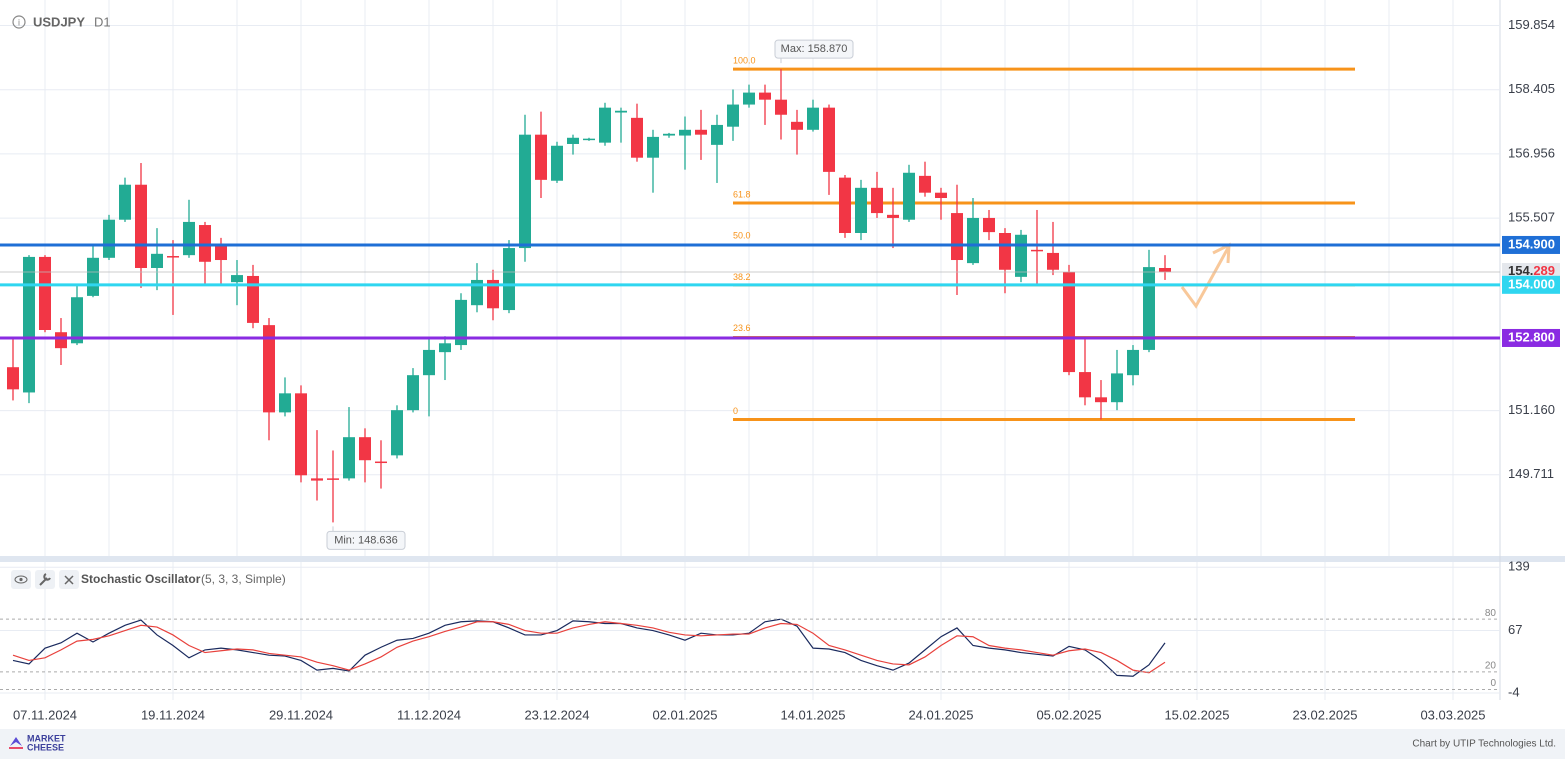  I want to click on level-label: 154.900, so click(1531, 243).